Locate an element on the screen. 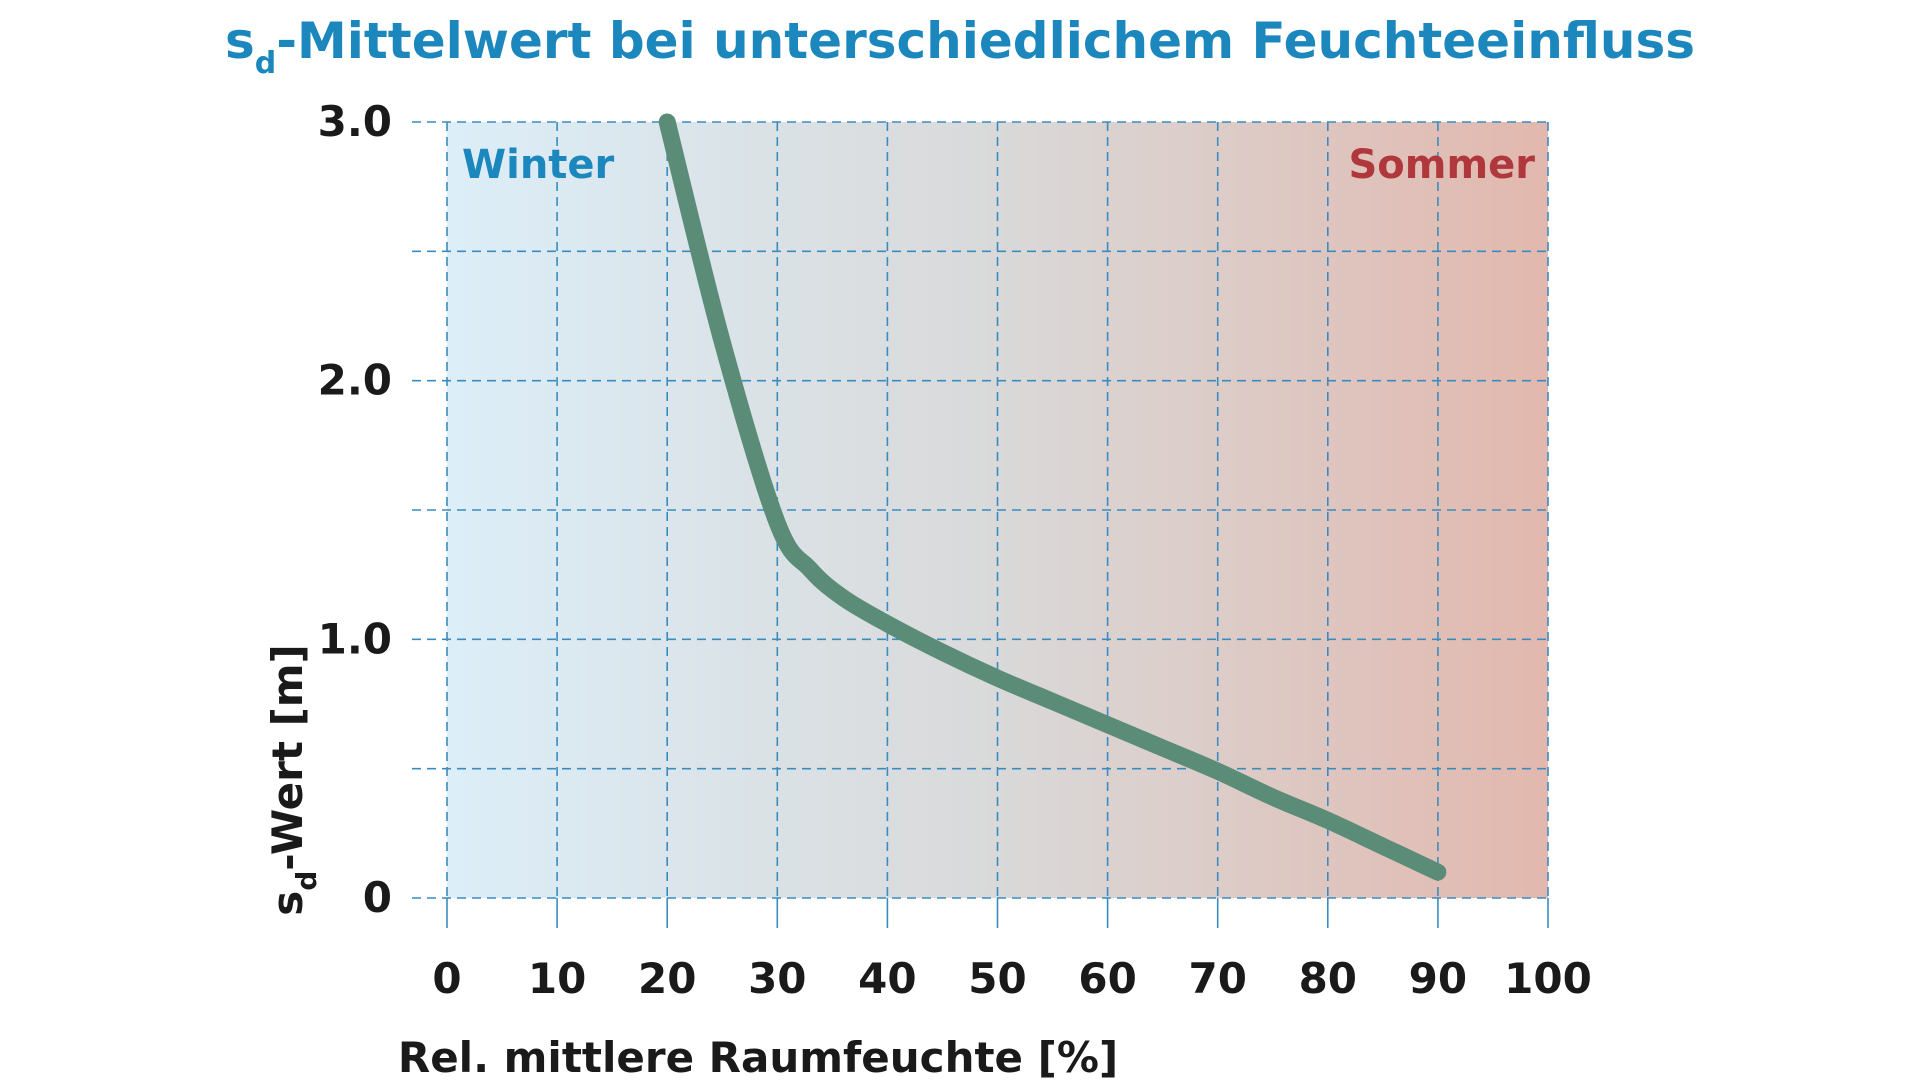  x-tick-label: 70 is located at coordinates (1217, 978).